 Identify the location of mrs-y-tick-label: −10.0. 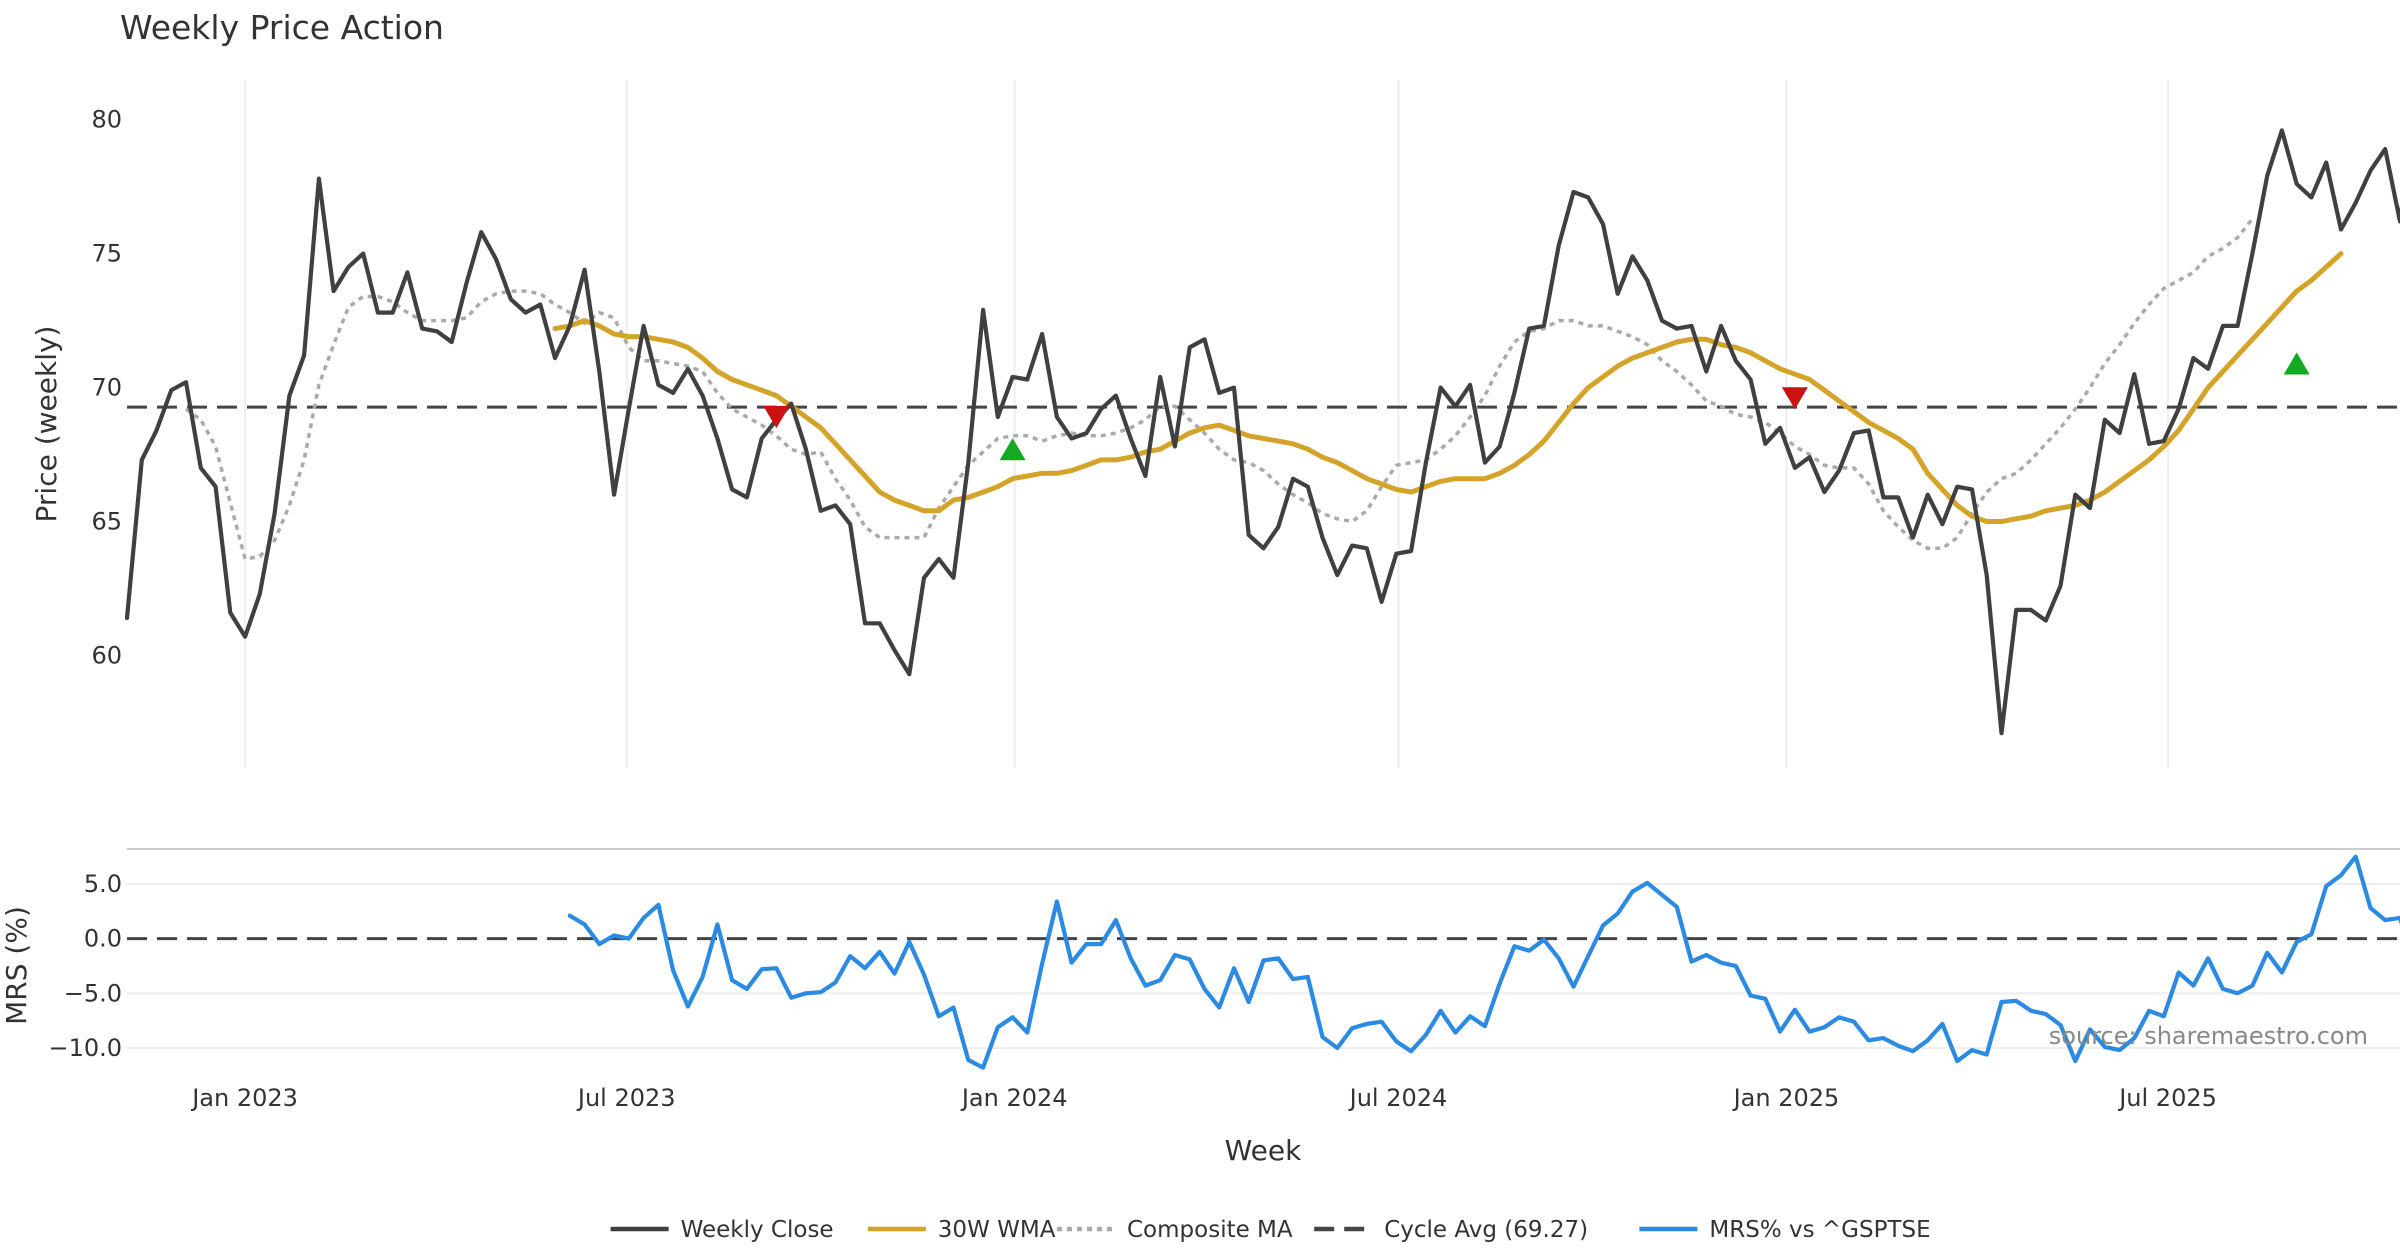
(85, 1048).